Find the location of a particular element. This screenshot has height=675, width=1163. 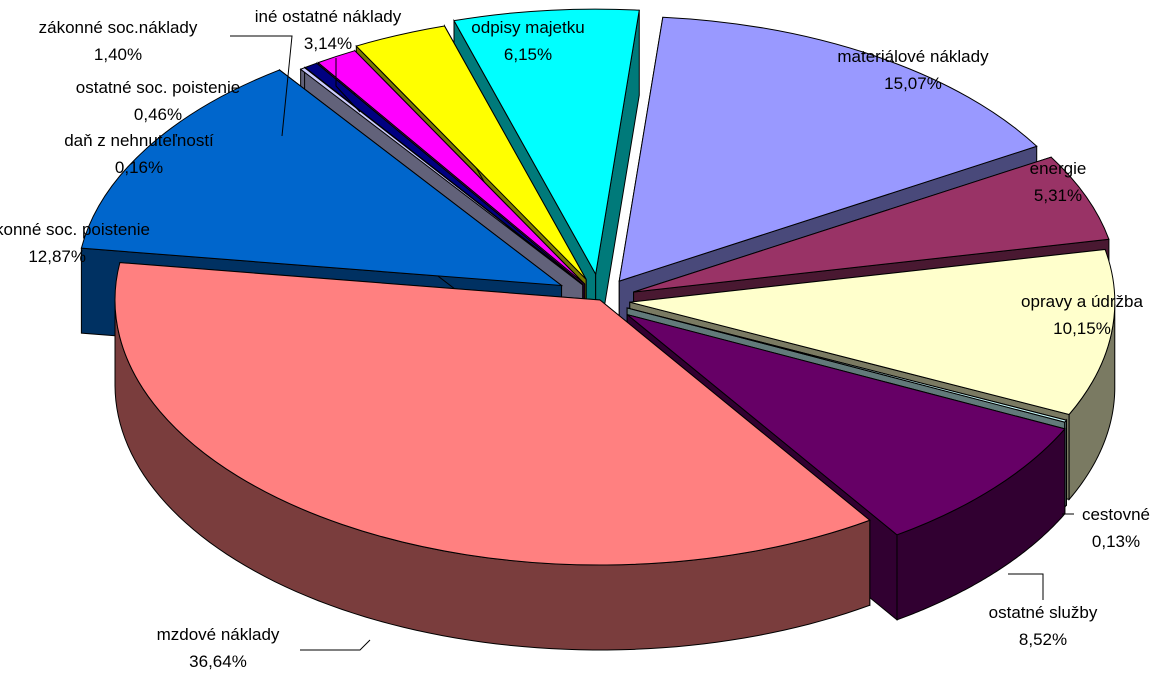

slice-ostatne-sluzby-top is located at coordinates (846, 425).